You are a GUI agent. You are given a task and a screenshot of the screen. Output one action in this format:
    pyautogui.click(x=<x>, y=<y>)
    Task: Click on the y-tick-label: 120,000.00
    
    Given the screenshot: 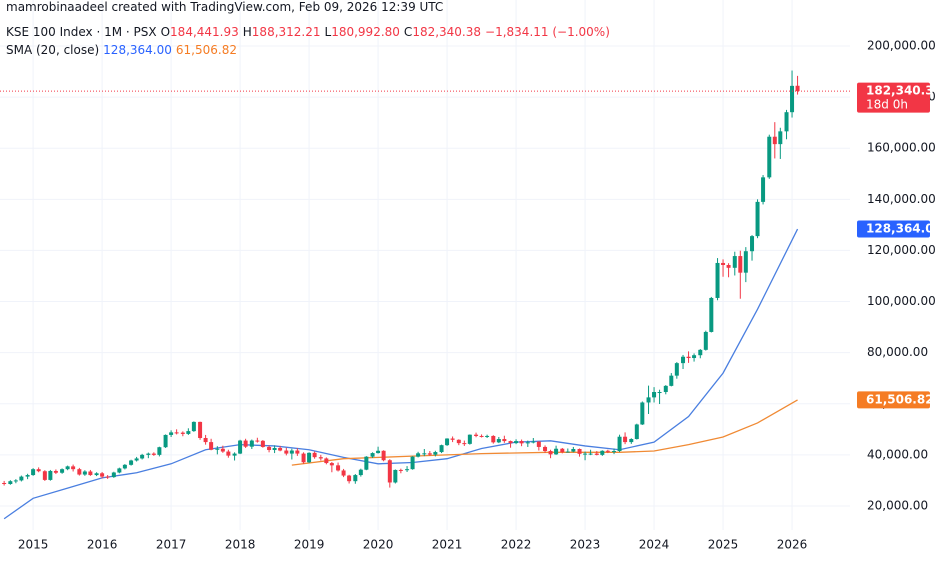 What is the action you would take?
    pyautogui.click(x=901, y=250)
    